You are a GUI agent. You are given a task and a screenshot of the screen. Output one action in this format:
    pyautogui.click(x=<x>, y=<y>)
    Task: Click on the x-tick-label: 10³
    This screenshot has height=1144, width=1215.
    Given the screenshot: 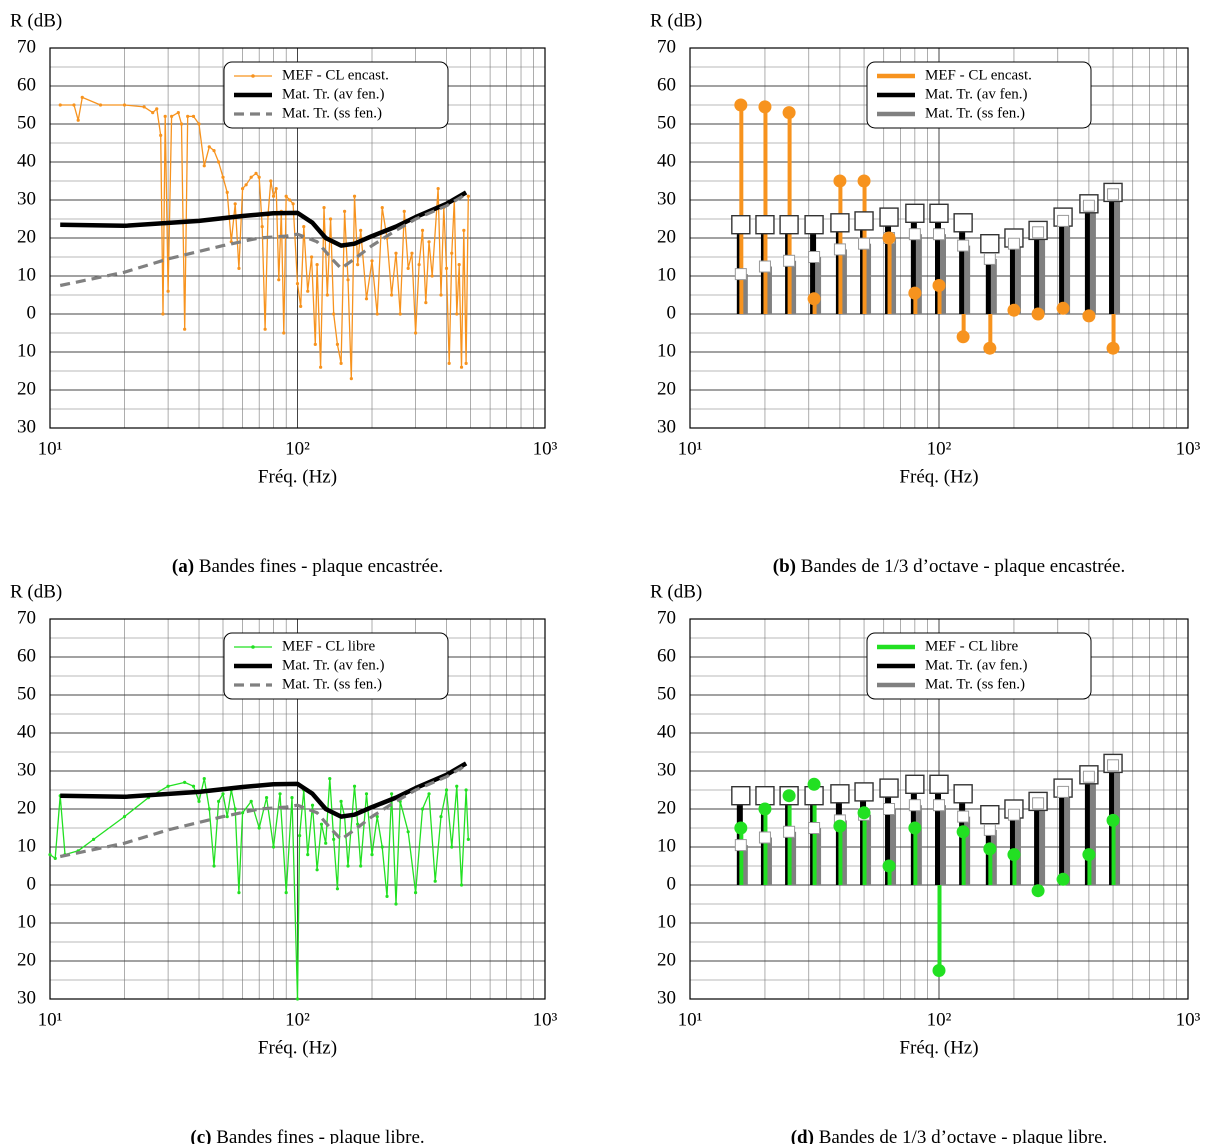 What is the action you would take?
    pyautogui.click(x=1188, y=1019)
    